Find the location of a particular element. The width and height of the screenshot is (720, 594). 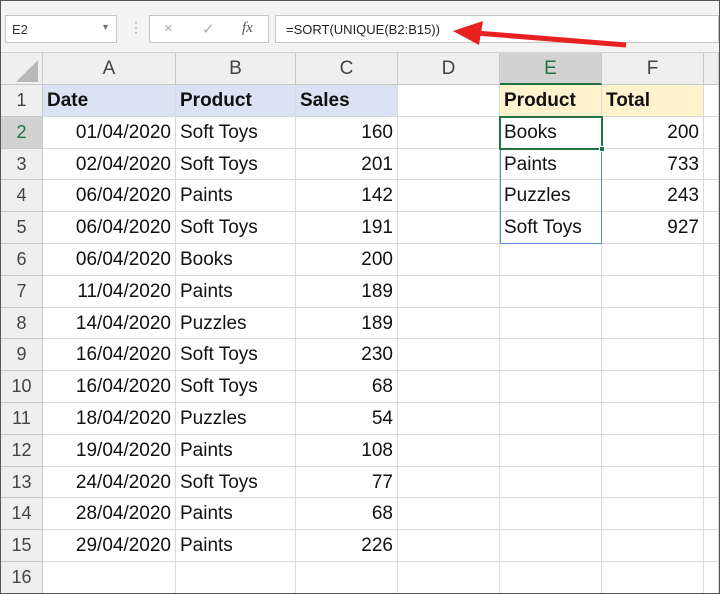

drag-handle-icon: ⋮ is located at coordinates (136, 27).